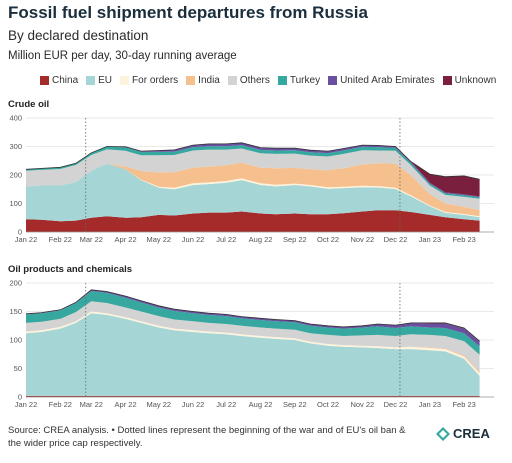 Image resolution: width=512 pixels, height=463 pixels. Describe the element at coordinates (105, 80) in the screenshot. I see `legend-label: EU` at that location.